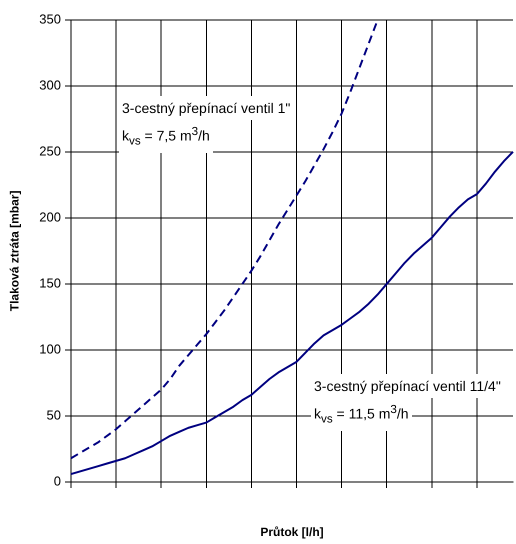 This screenshot has width=516, height=544. I want to click on y-tick-label: 250, so click(50, 150).